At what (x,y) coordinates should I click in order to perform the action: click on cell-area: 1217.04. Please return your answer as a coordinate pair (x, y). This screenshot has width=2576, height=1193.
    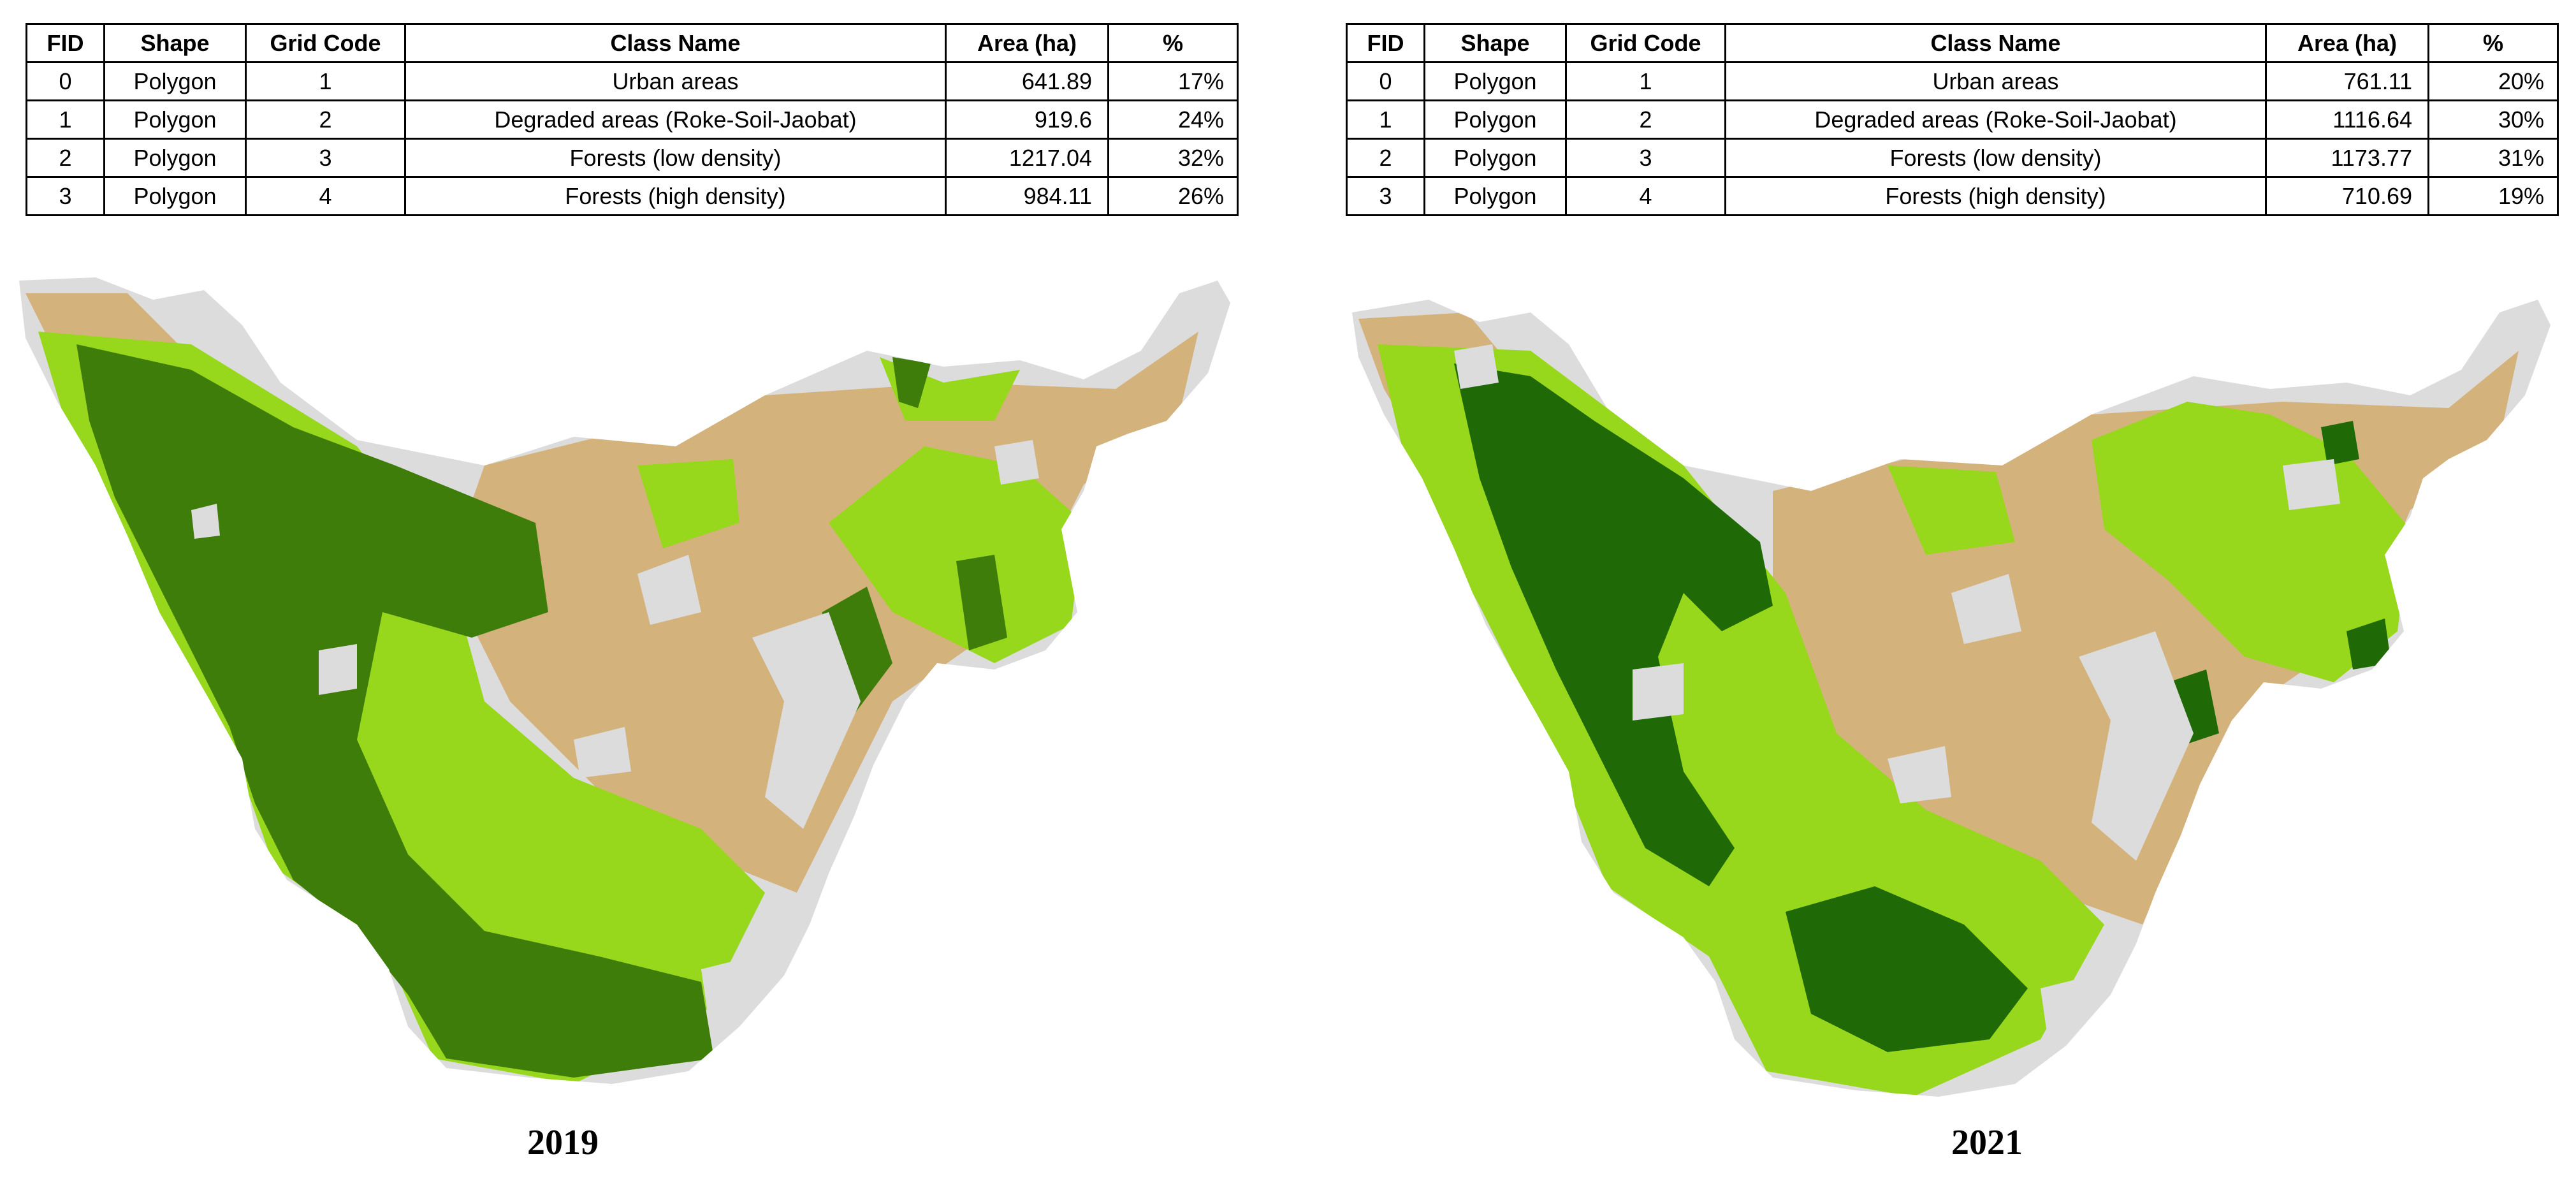
    Looking at the image, I should click on (1027, 158).